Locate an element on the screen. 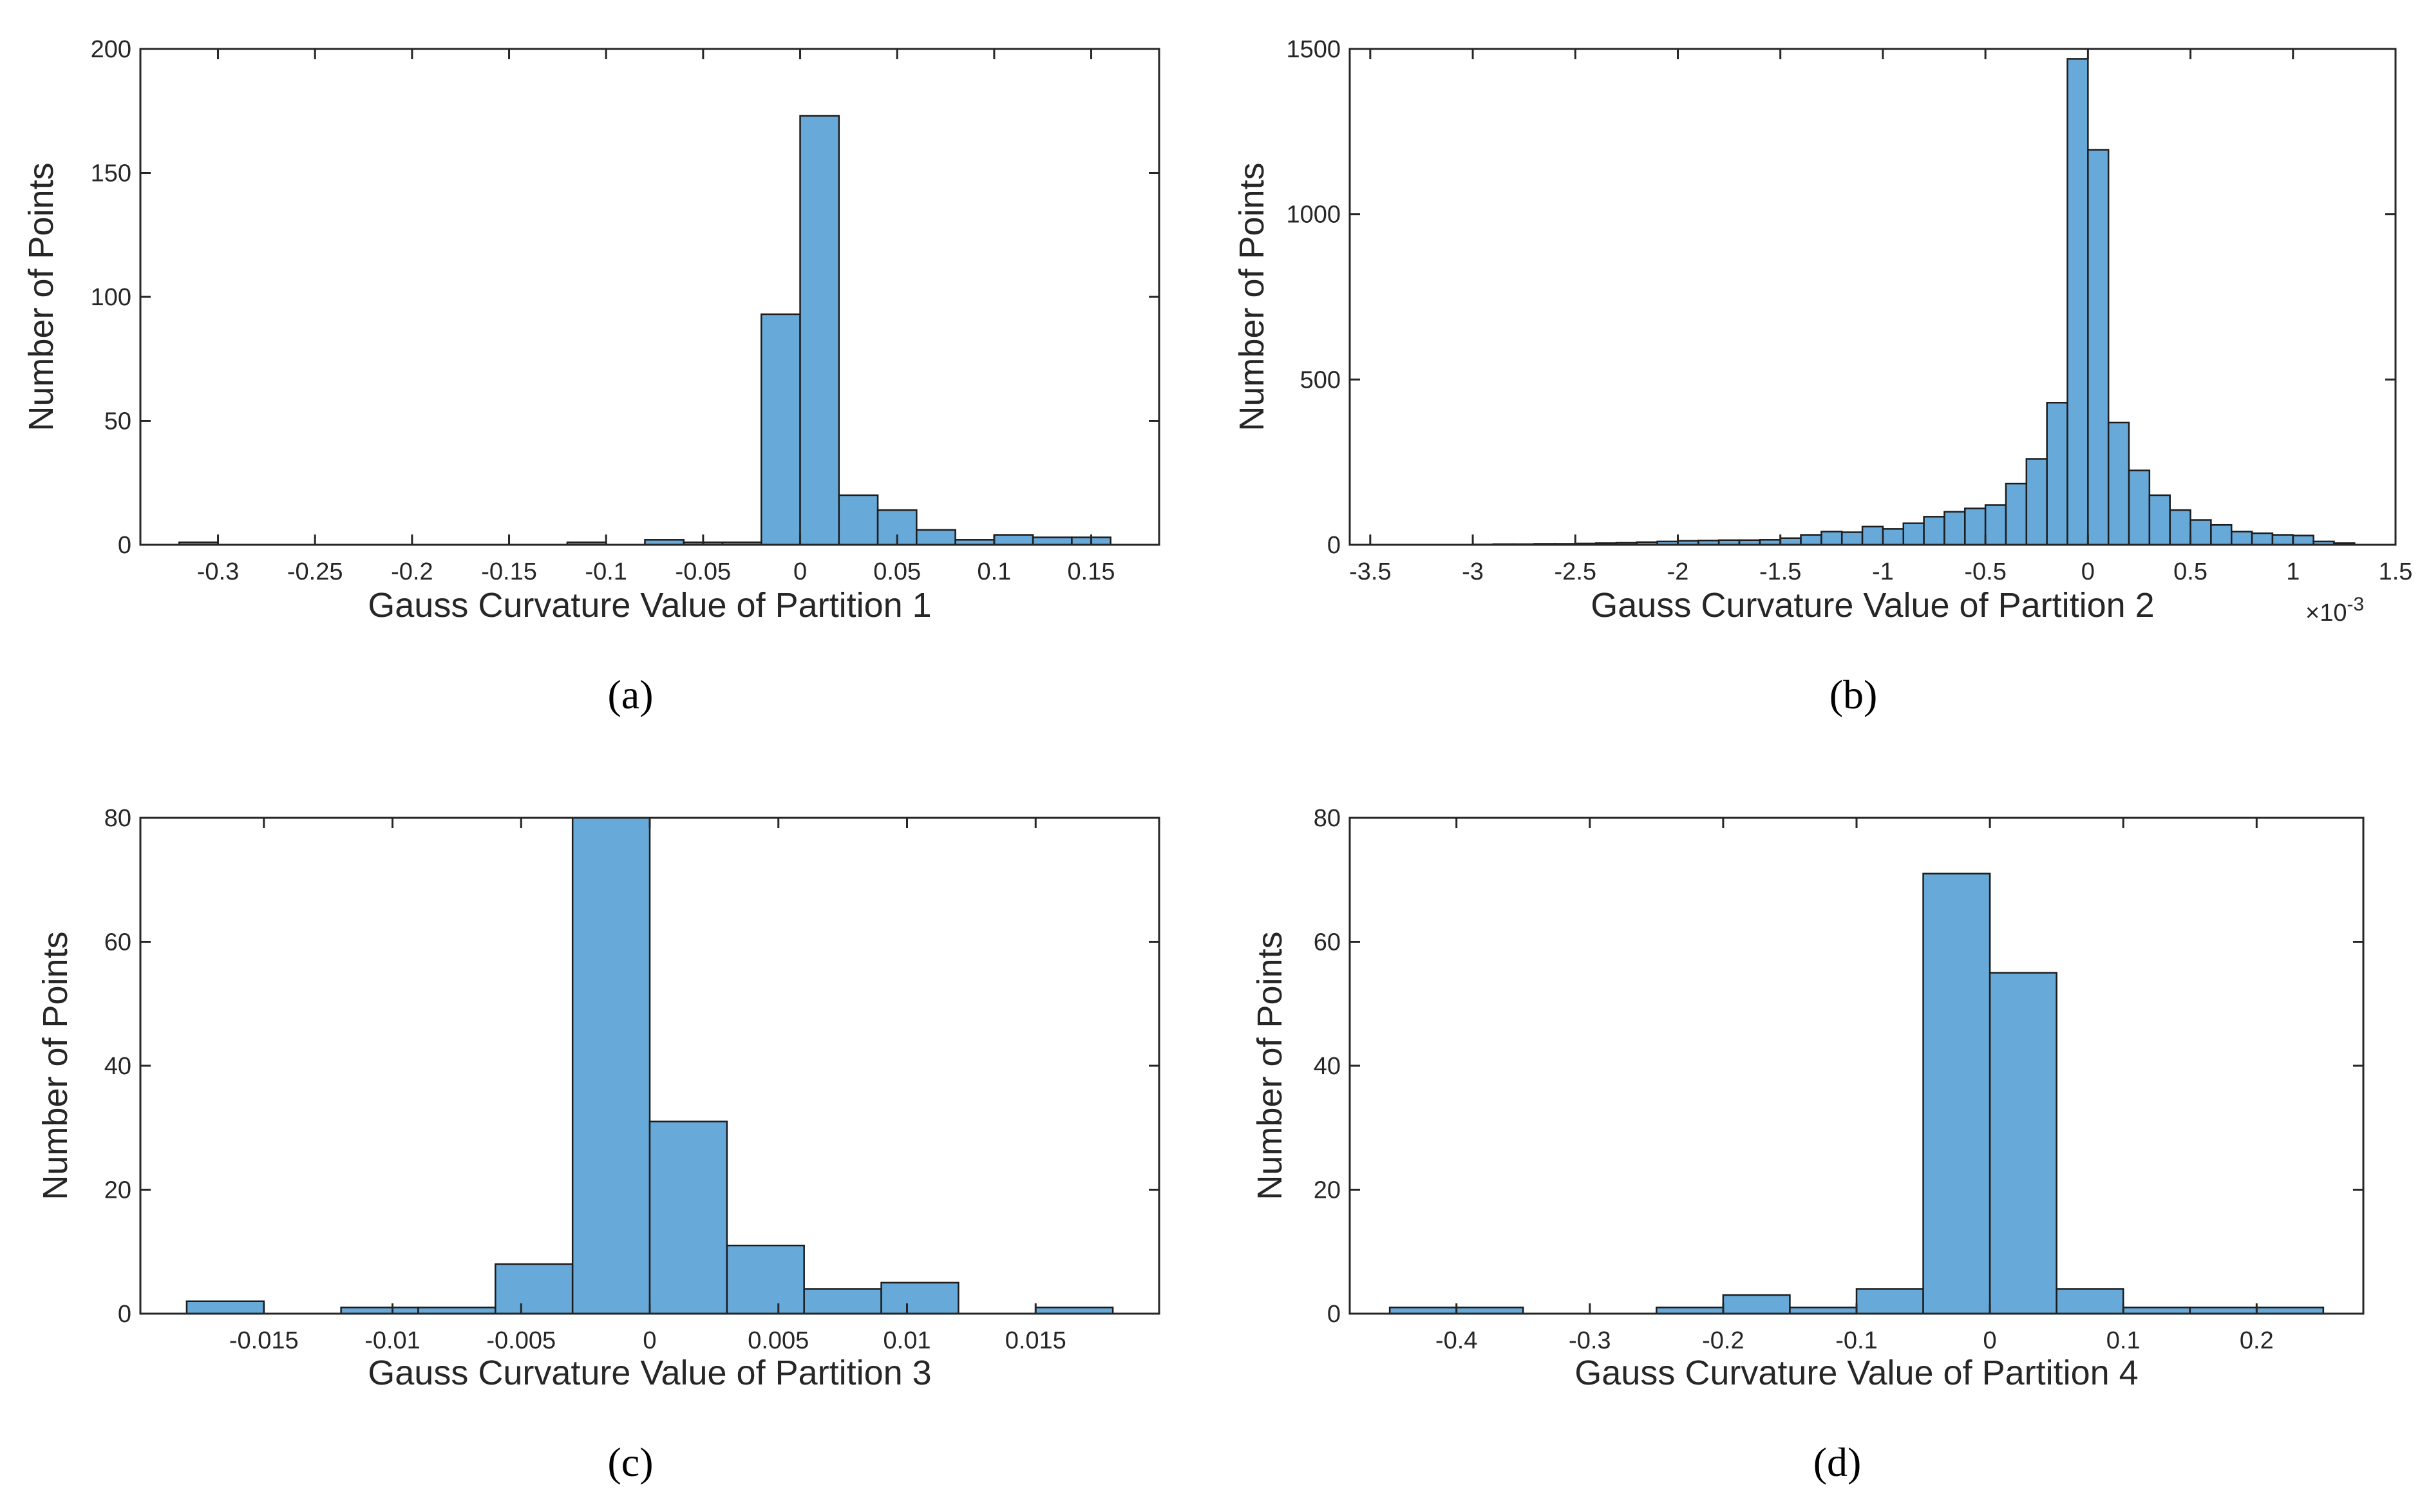 The width and height of the screenshot is (2420, 1512). x-axis-label: Gauss Curvature Value of Partition 1 is located at coordinates (649, 605).